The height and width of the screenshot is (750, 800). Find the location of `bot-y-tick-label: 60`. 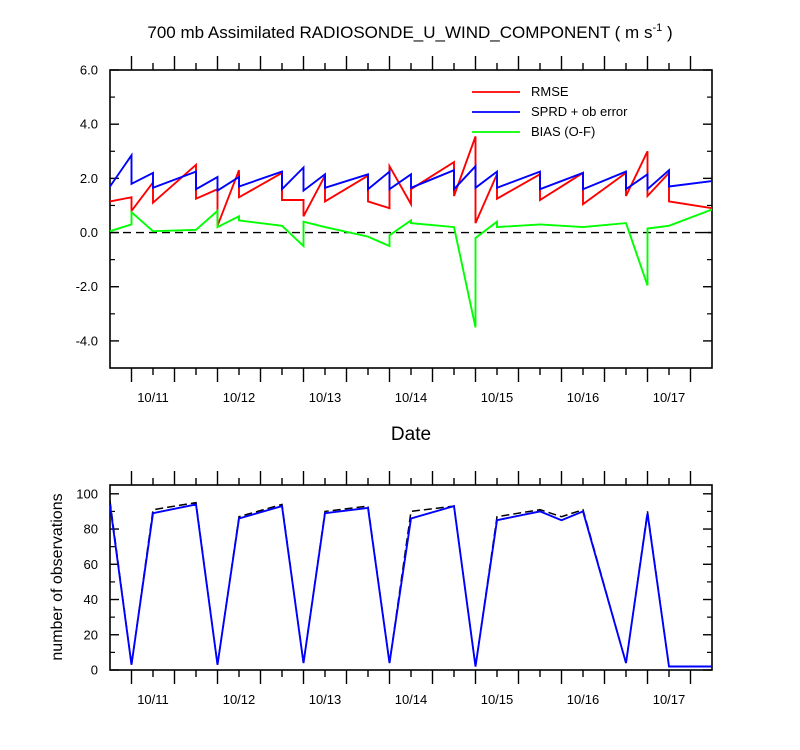

bot-y-tick-label: 60 is located at coordinates (91, 564).